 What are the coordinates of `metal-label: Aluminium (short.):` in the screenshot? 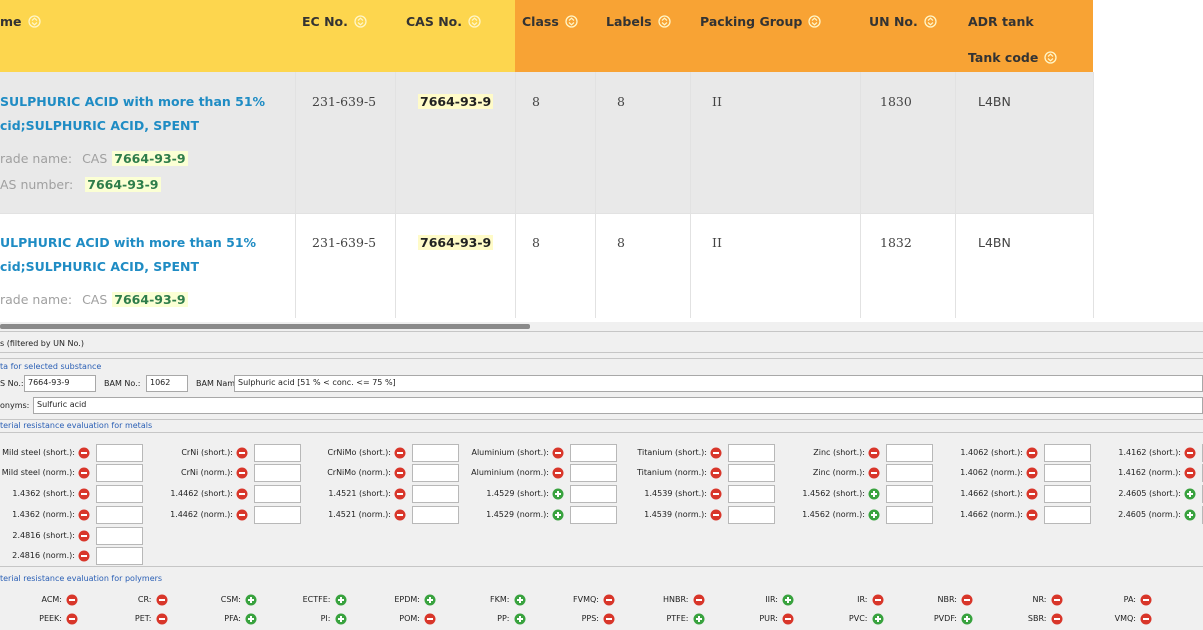 It's located at (510, 452).